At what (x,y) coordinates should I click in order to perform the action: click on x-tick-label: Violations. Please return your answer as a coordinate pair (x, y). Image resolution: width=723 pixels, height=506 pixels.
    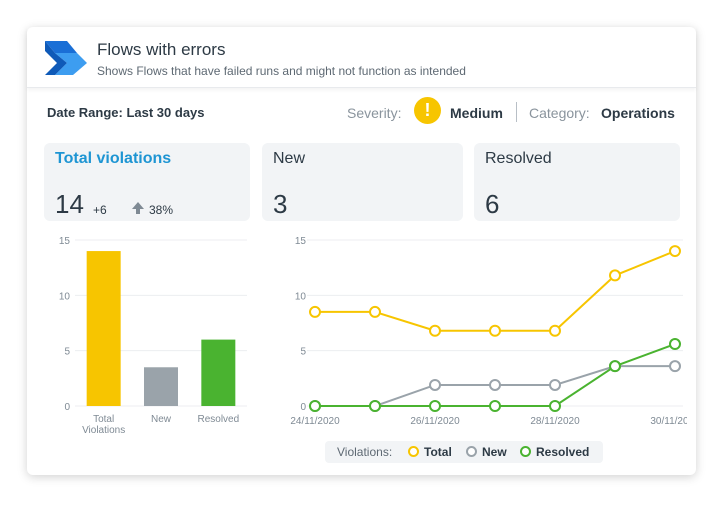
    Looking at the image, I should click on (103, 430).